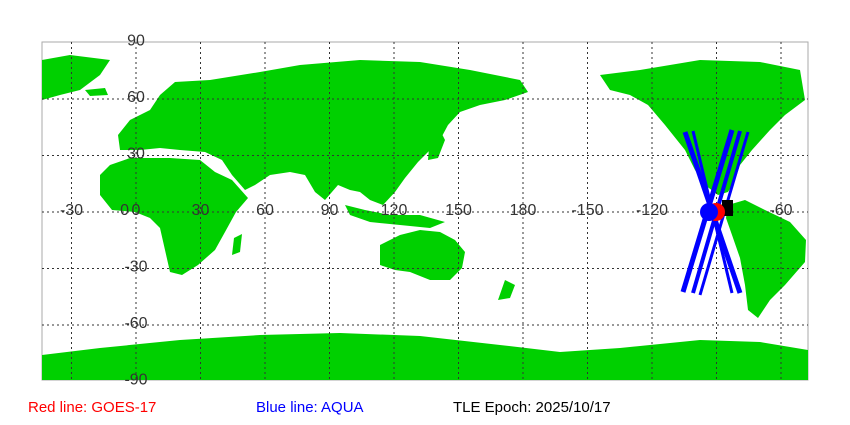  I want to click on aqua-position-marker, so click(709, 212).